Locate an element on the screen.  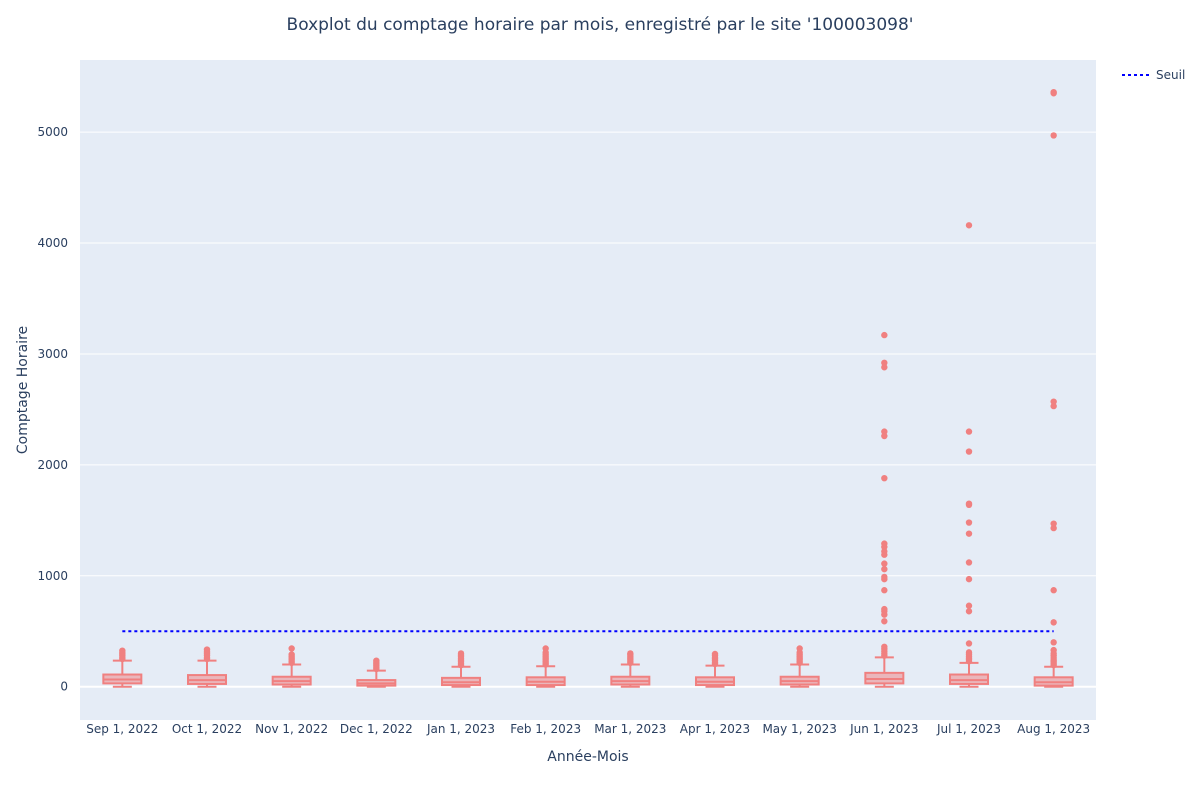
legend-threshold-label: Seuil is located at coordinates (1170, 75).